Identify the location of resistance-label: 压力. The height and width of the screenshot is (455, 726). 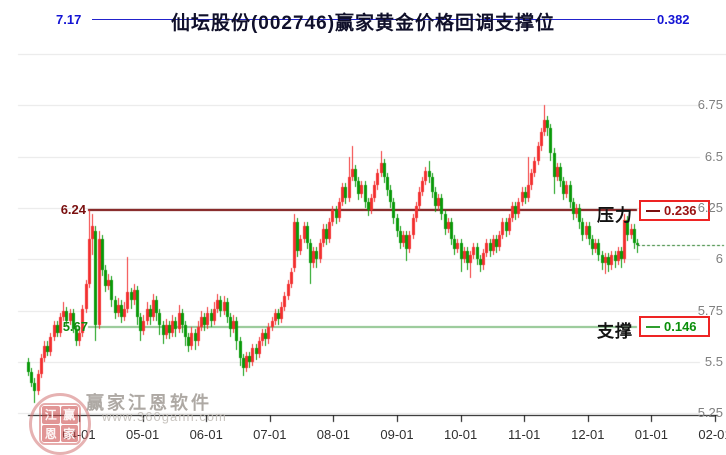
(615, 215).